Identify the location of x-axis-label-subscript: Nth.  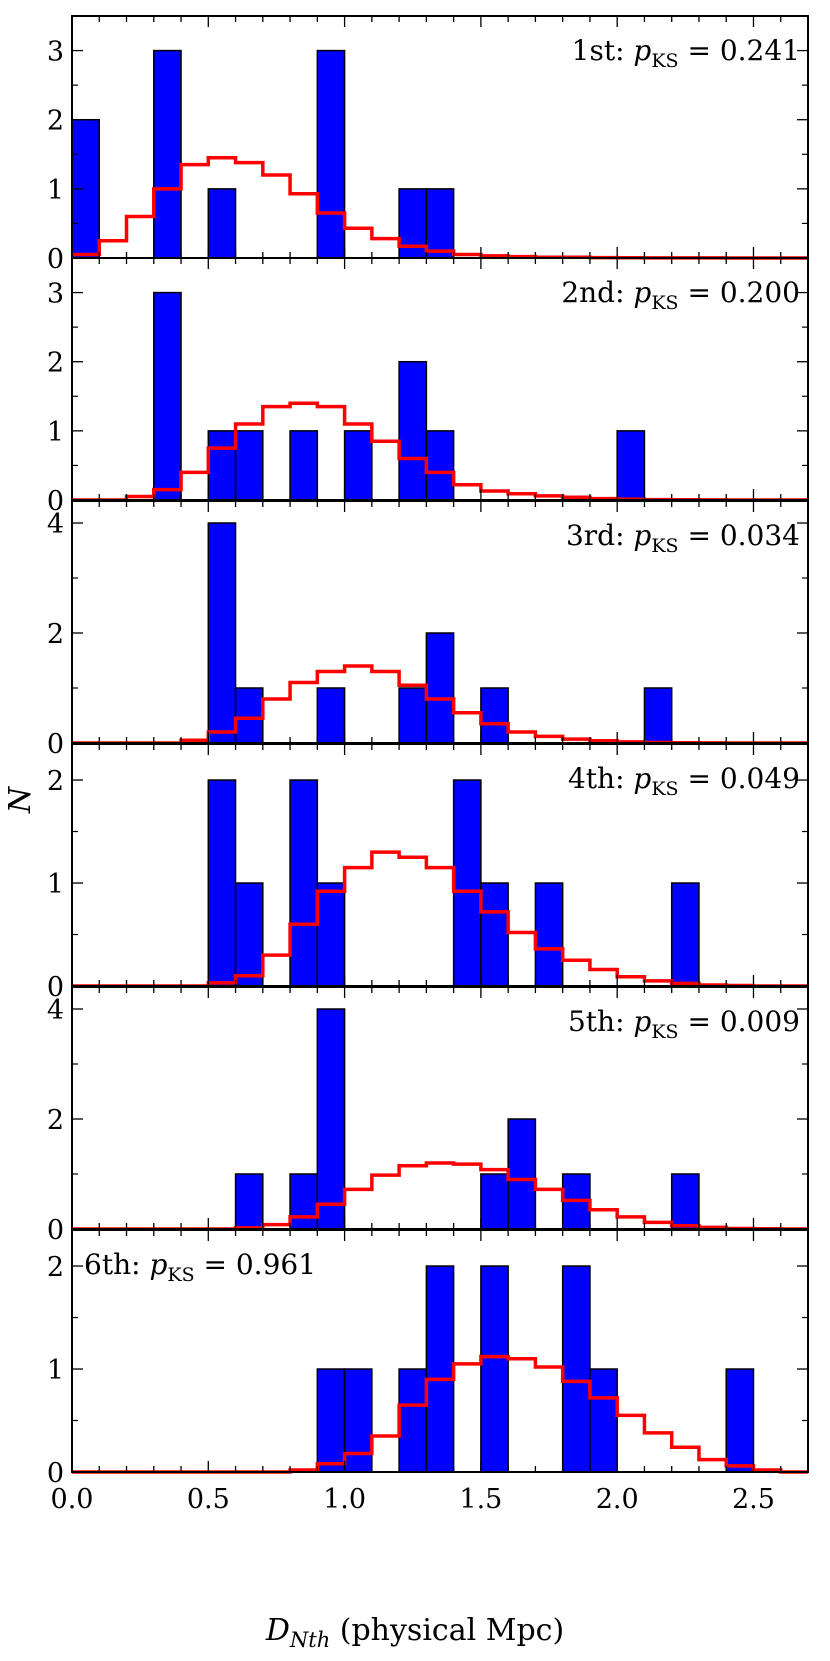
(309, 1640).